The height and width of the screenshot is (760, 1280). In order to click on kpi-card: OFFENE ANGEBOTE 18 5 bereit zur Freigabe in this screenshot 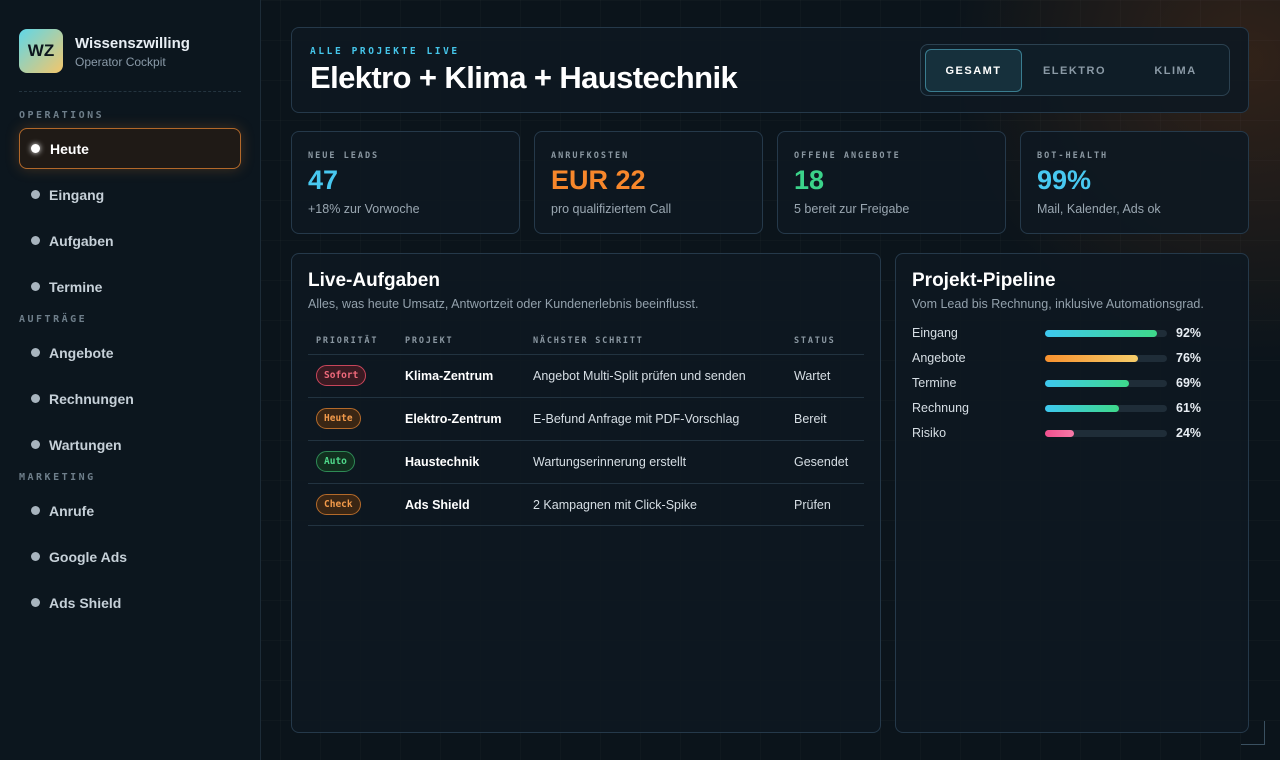, I will do `click(891, 182)`.